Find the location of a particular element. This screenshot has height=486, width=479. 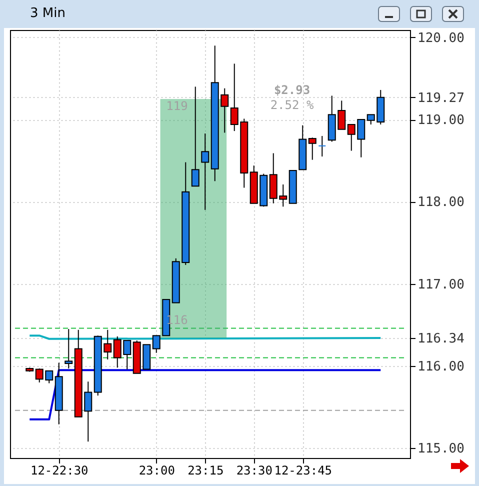

y-tick-label: 118.00 is located at coordinates (441, 202).